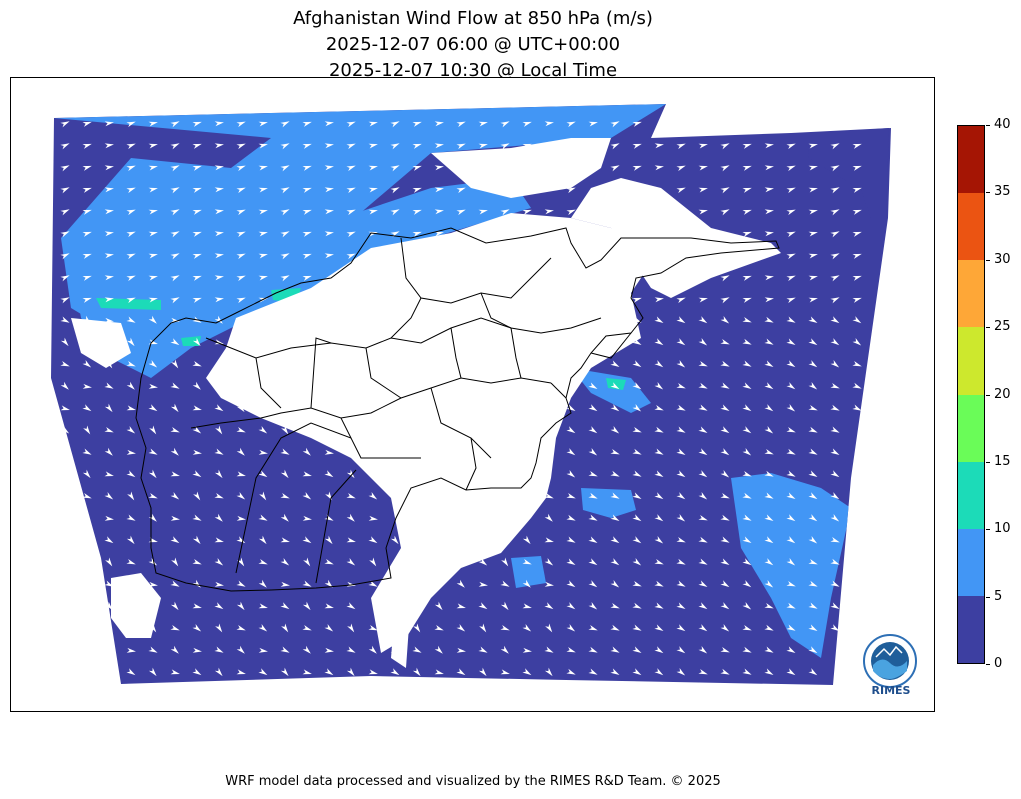  I want to click on colorbar-tick-label: 25, so click(1002, 327).